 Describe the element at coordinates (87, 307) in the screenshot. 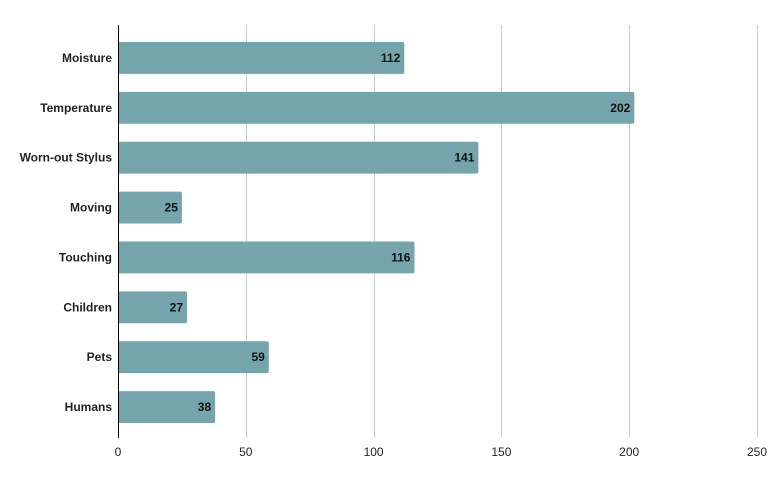

I see `category-label: Children` at that location.